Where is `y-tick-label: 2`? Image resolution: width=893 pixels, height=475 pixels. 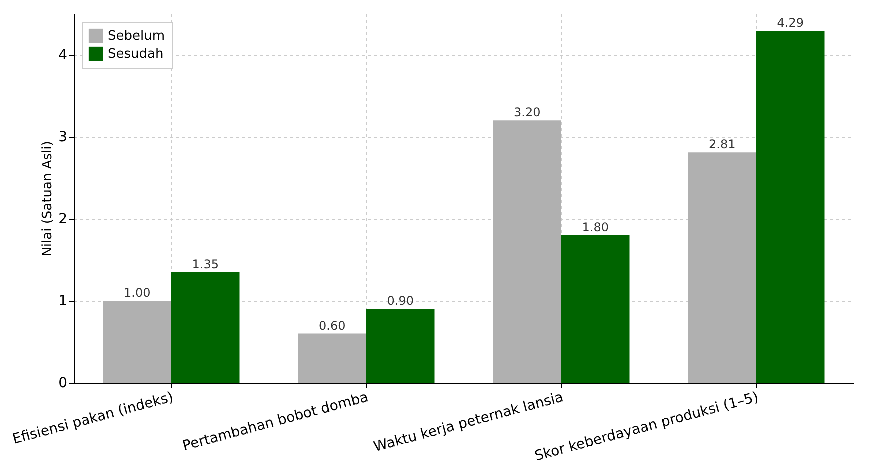
y-tick-label: 2 is located at coordinates (63, 220).